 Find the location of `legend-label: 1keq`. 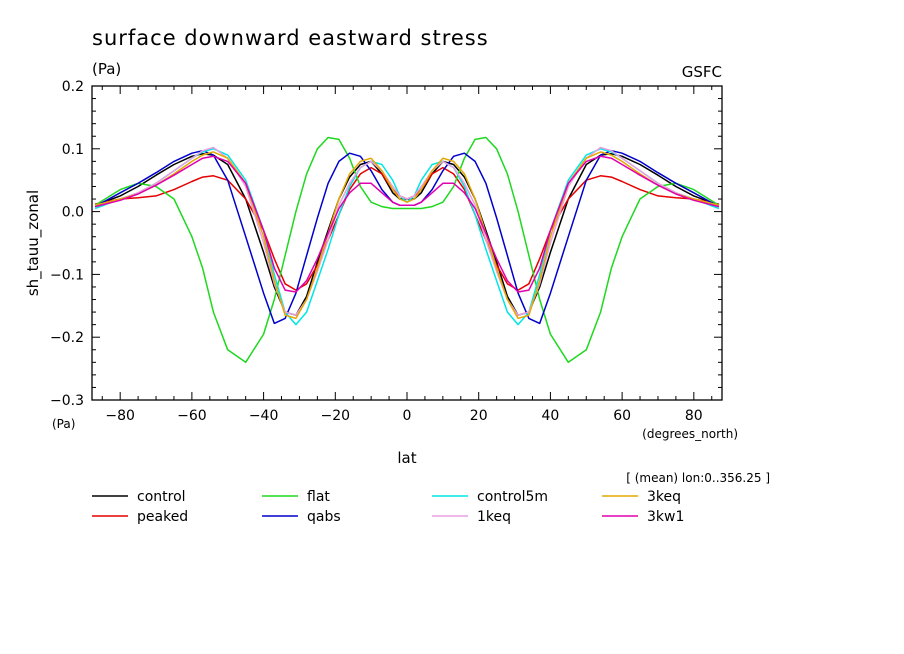

legend-label: 1keq is located at coordinates (494, 517).